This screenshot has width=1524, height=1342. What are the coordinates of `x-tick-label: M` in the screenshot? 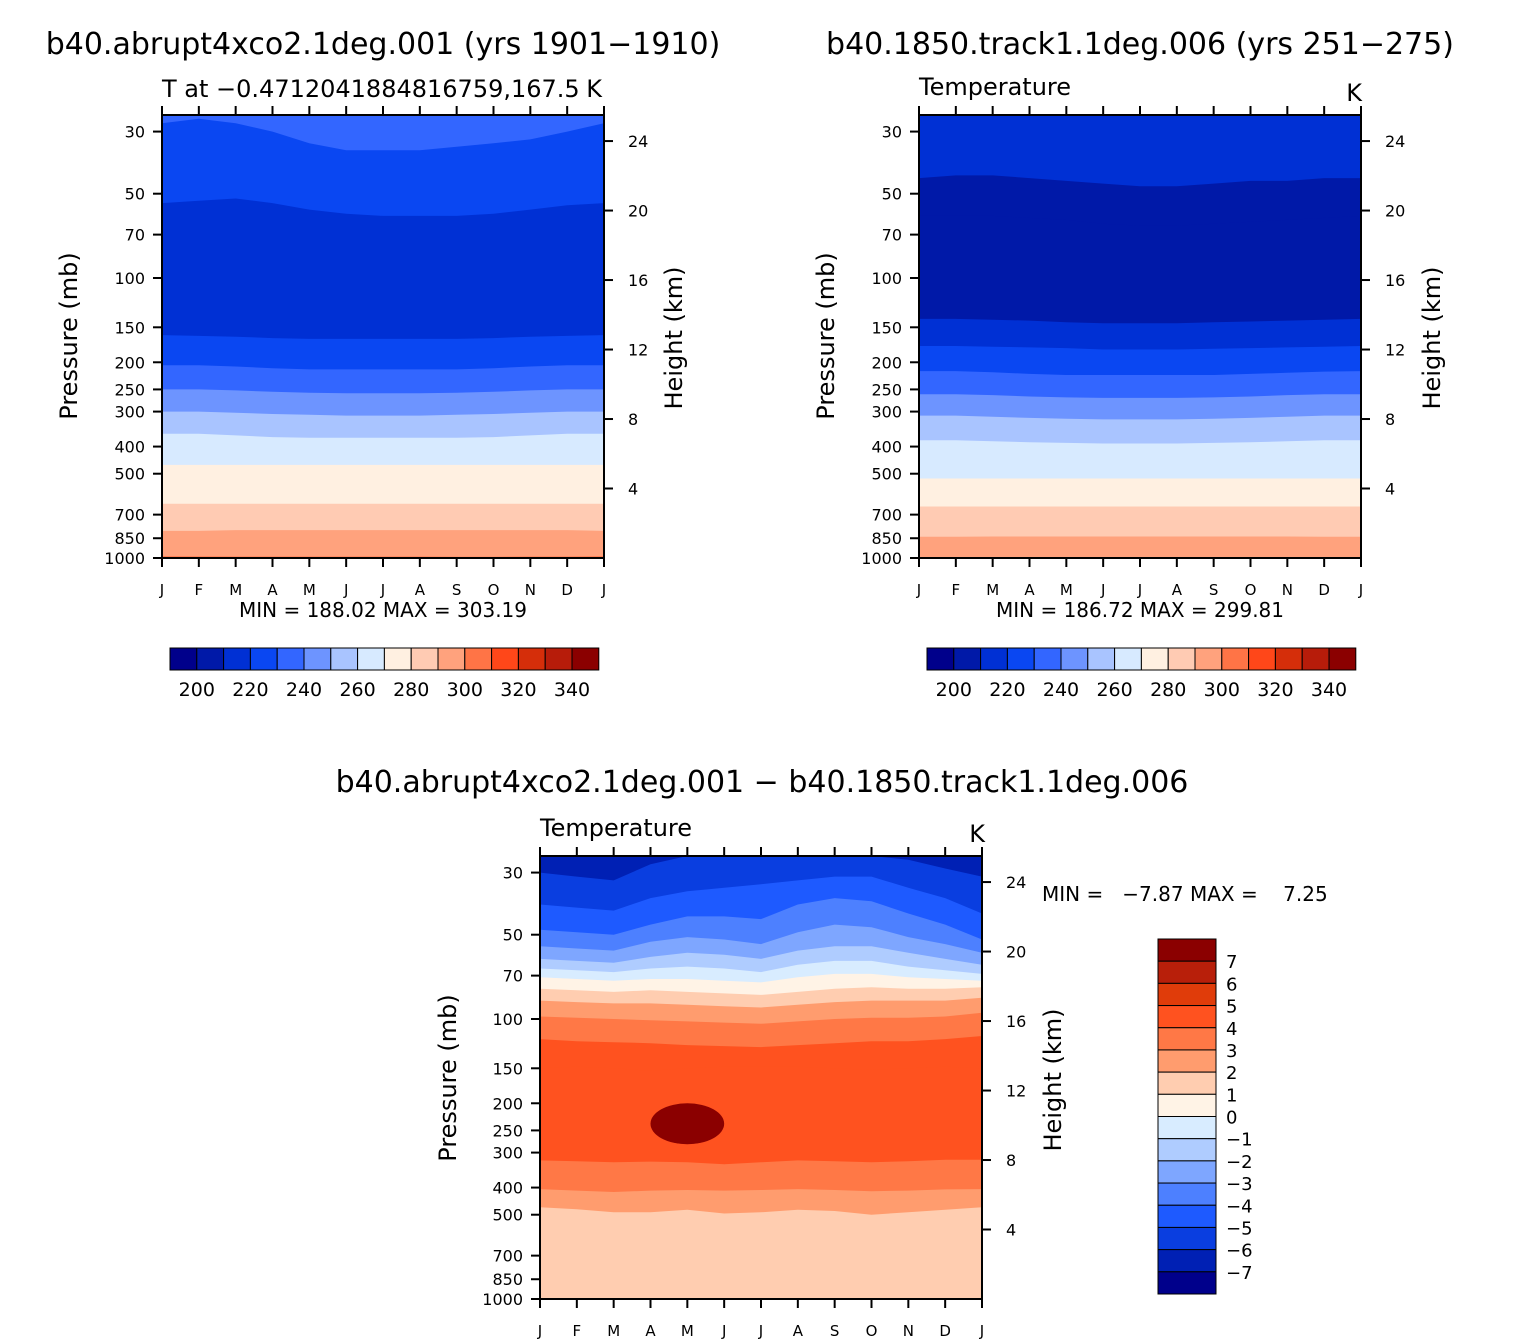 It's located at (613, 1331).